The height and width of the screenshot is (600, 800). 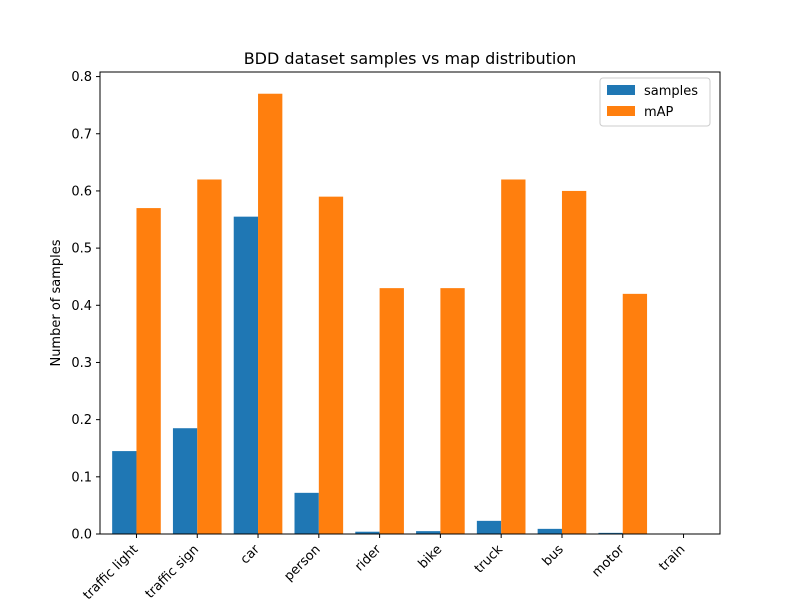 I want to click on x-tick-label: traffic sign, so click(x=172, y=571).